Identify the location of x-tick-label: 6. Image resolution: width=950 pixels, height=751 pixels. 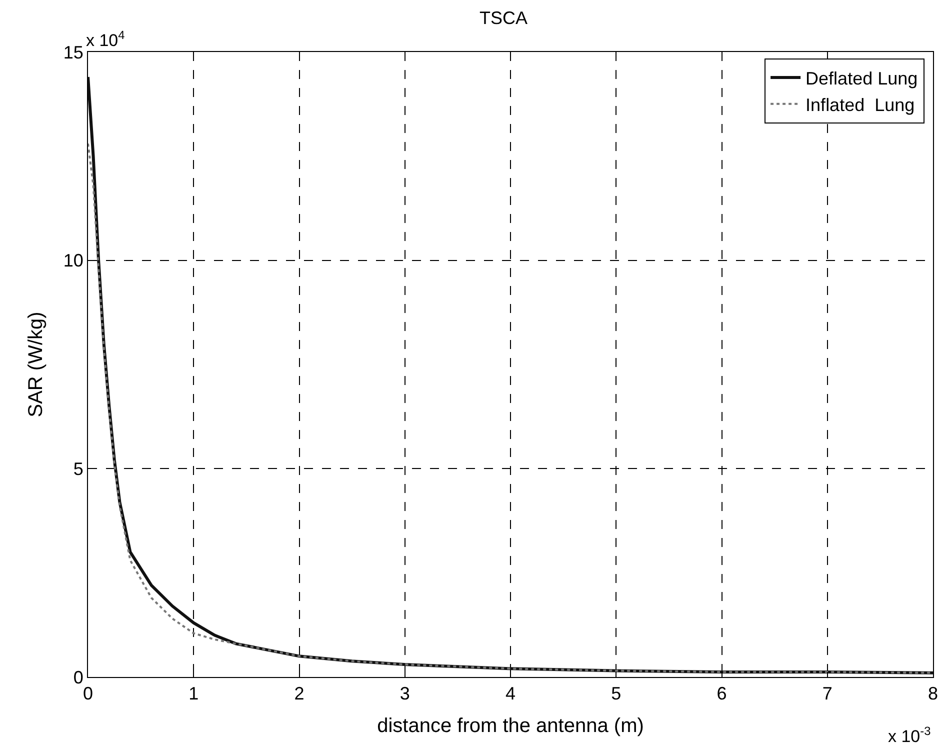
(721, 694).